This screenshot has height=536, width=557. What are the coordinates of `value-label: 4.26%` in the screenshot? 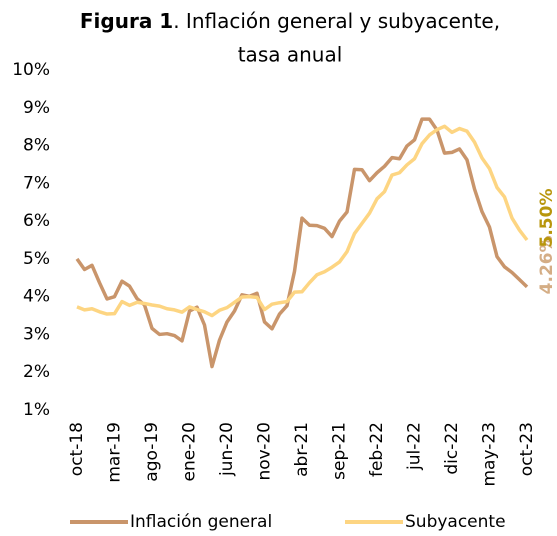 It's located at (547, 264).